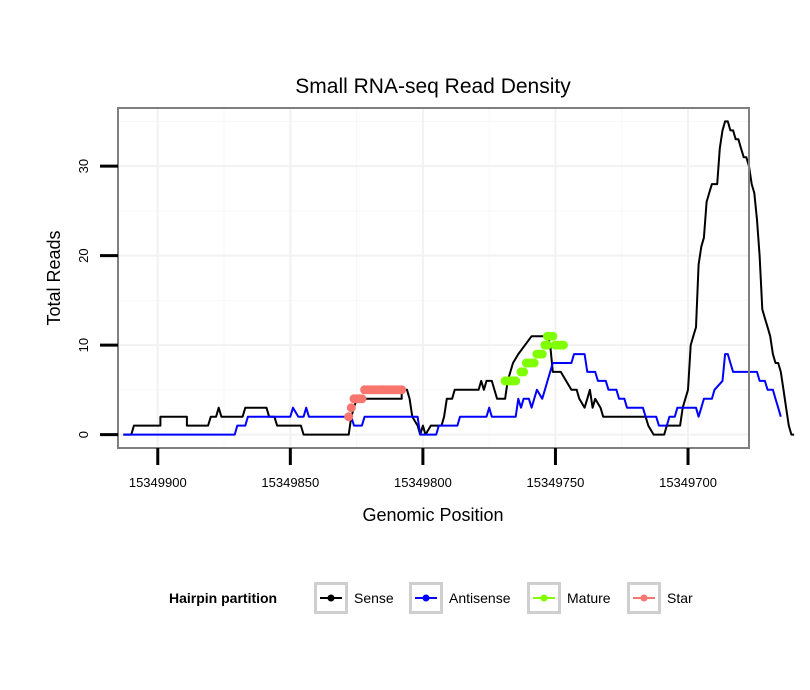 This screenshot has height=690, width=810. I want to click on x-axis: 15349900 15349850 15349800 15349750 15349700, so click(423, 469).